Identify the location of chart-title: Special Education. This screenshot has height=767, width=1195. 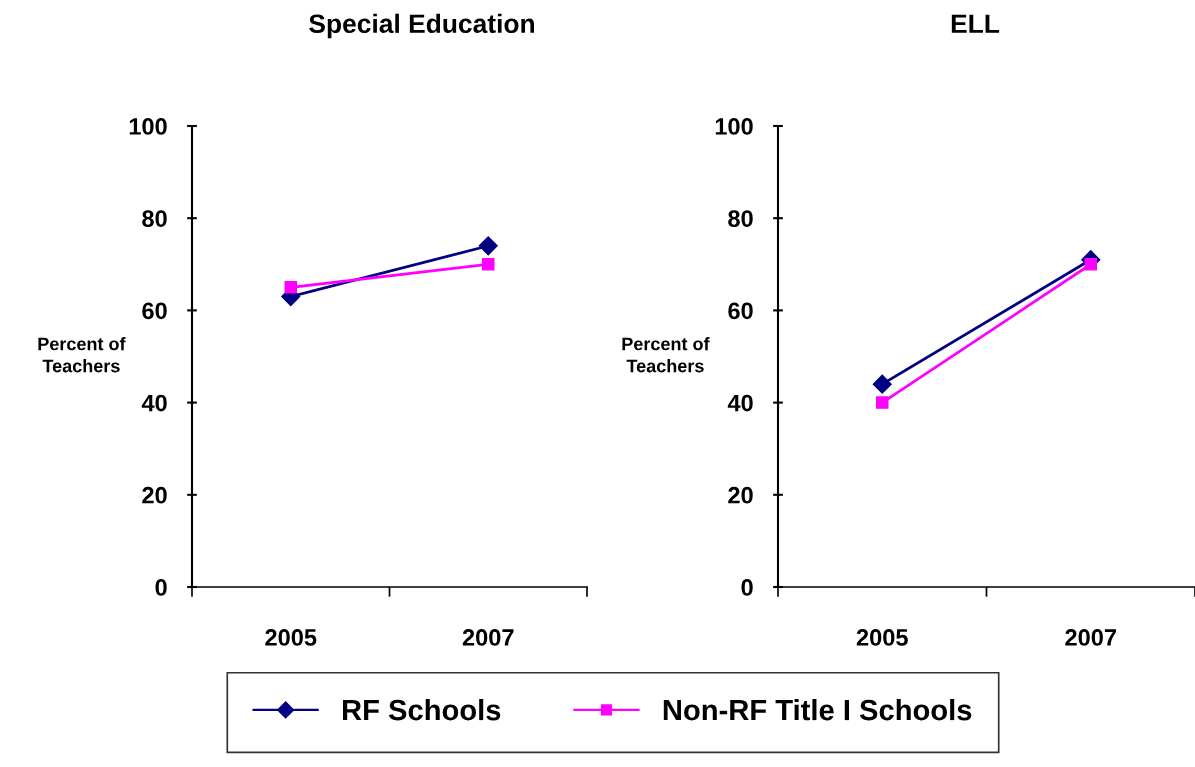
(422, 26).